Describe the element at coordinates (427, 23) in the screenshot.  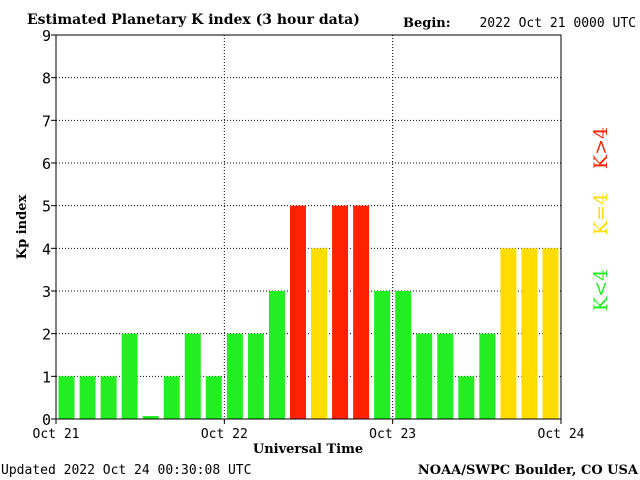
I see `begin-label: Begin:` at that location.